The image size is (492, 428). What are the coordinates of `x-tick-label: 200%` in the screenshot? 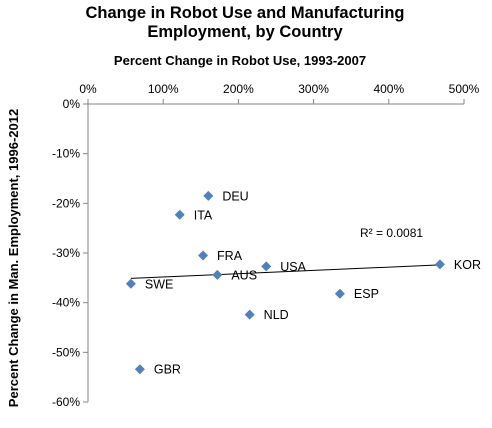 It's located at (238, 89).